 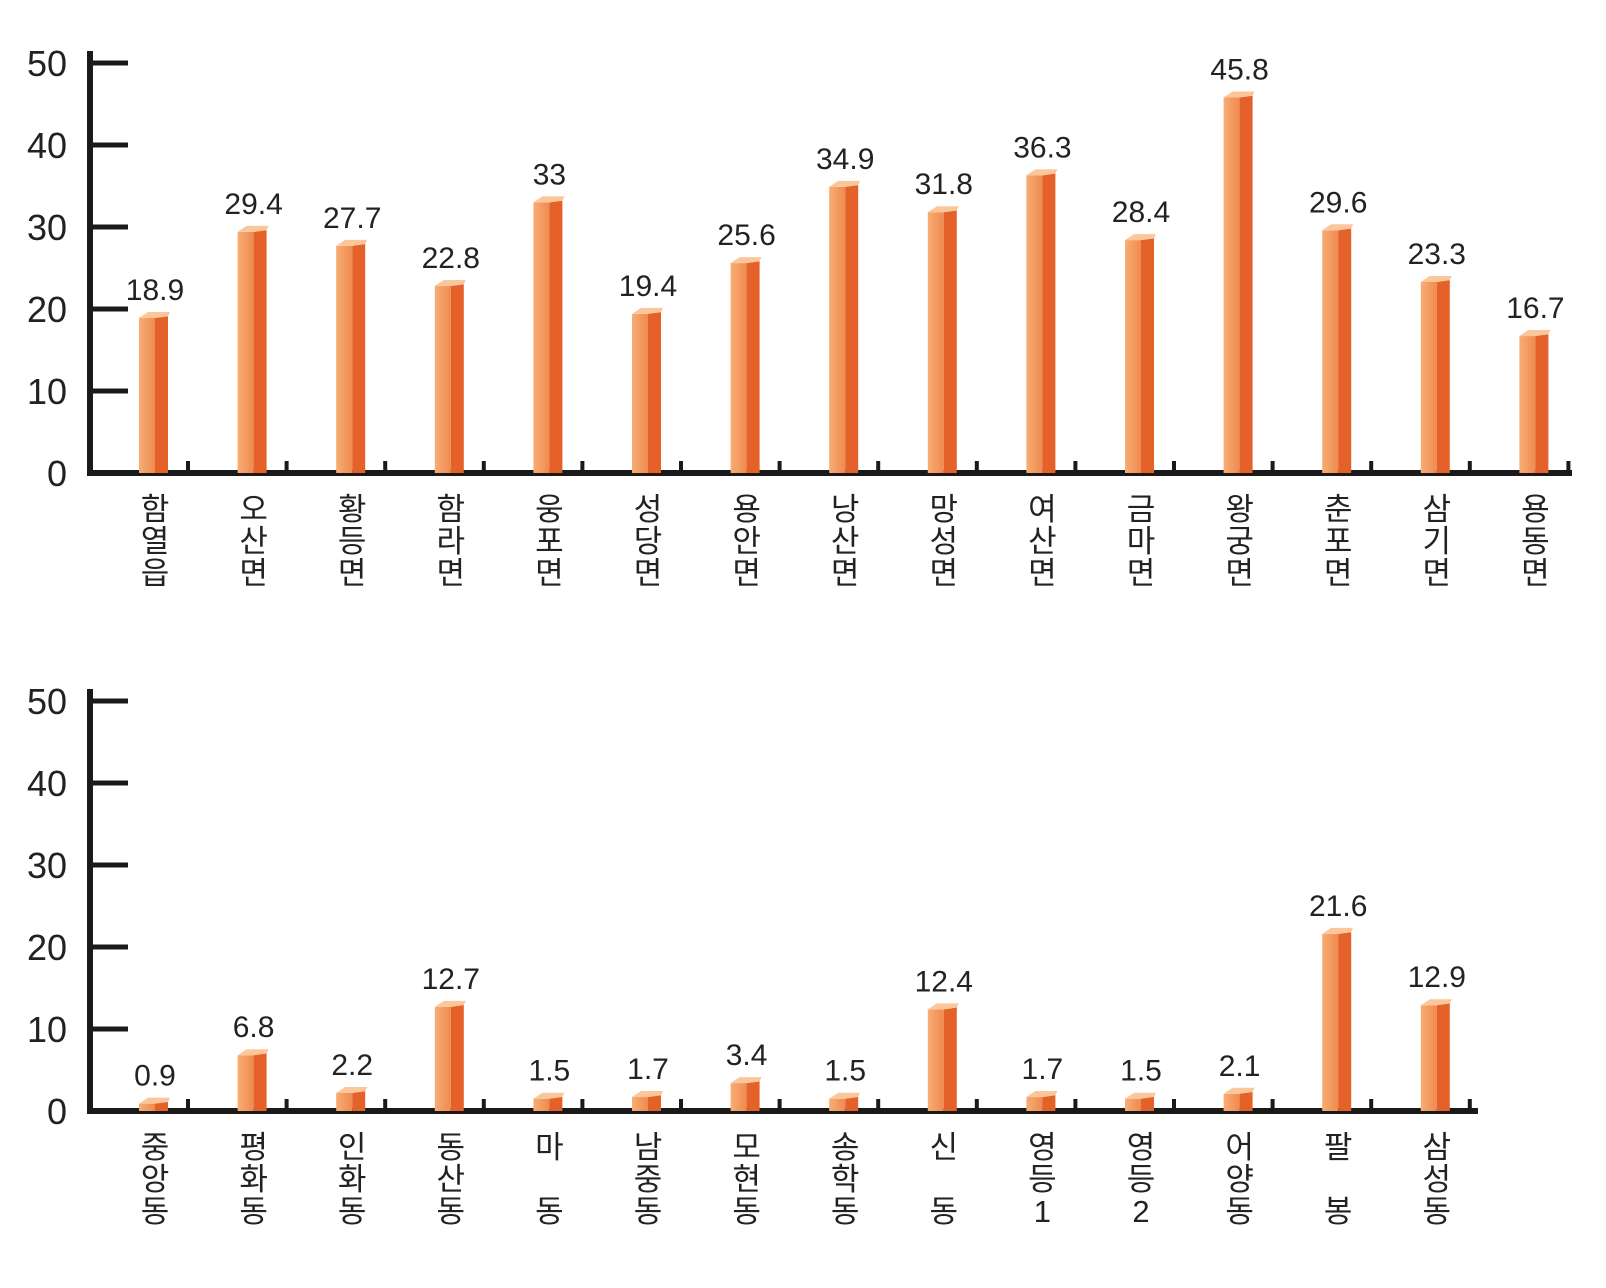 What do you see at coordinates (254, 1027) in the screenshot?
I see `data-label-2: 6.8` at bounding box center [254, 1027].